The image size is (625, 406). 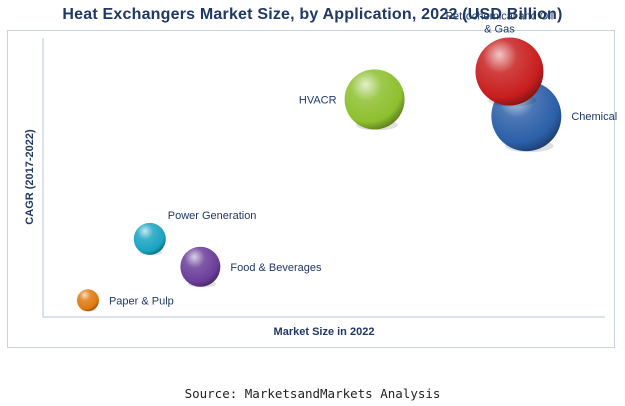 I want to click on bubble-label-power-generation: Power Generation, so click(x=212, y=216).